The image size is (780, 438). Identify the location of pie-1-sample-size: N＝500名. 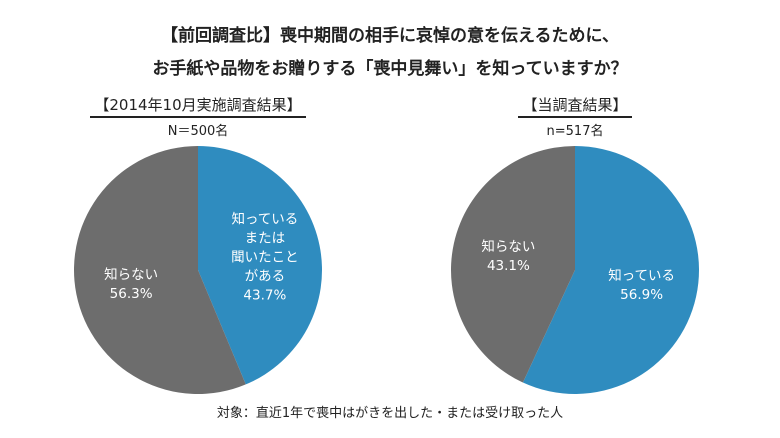
(198, 131).